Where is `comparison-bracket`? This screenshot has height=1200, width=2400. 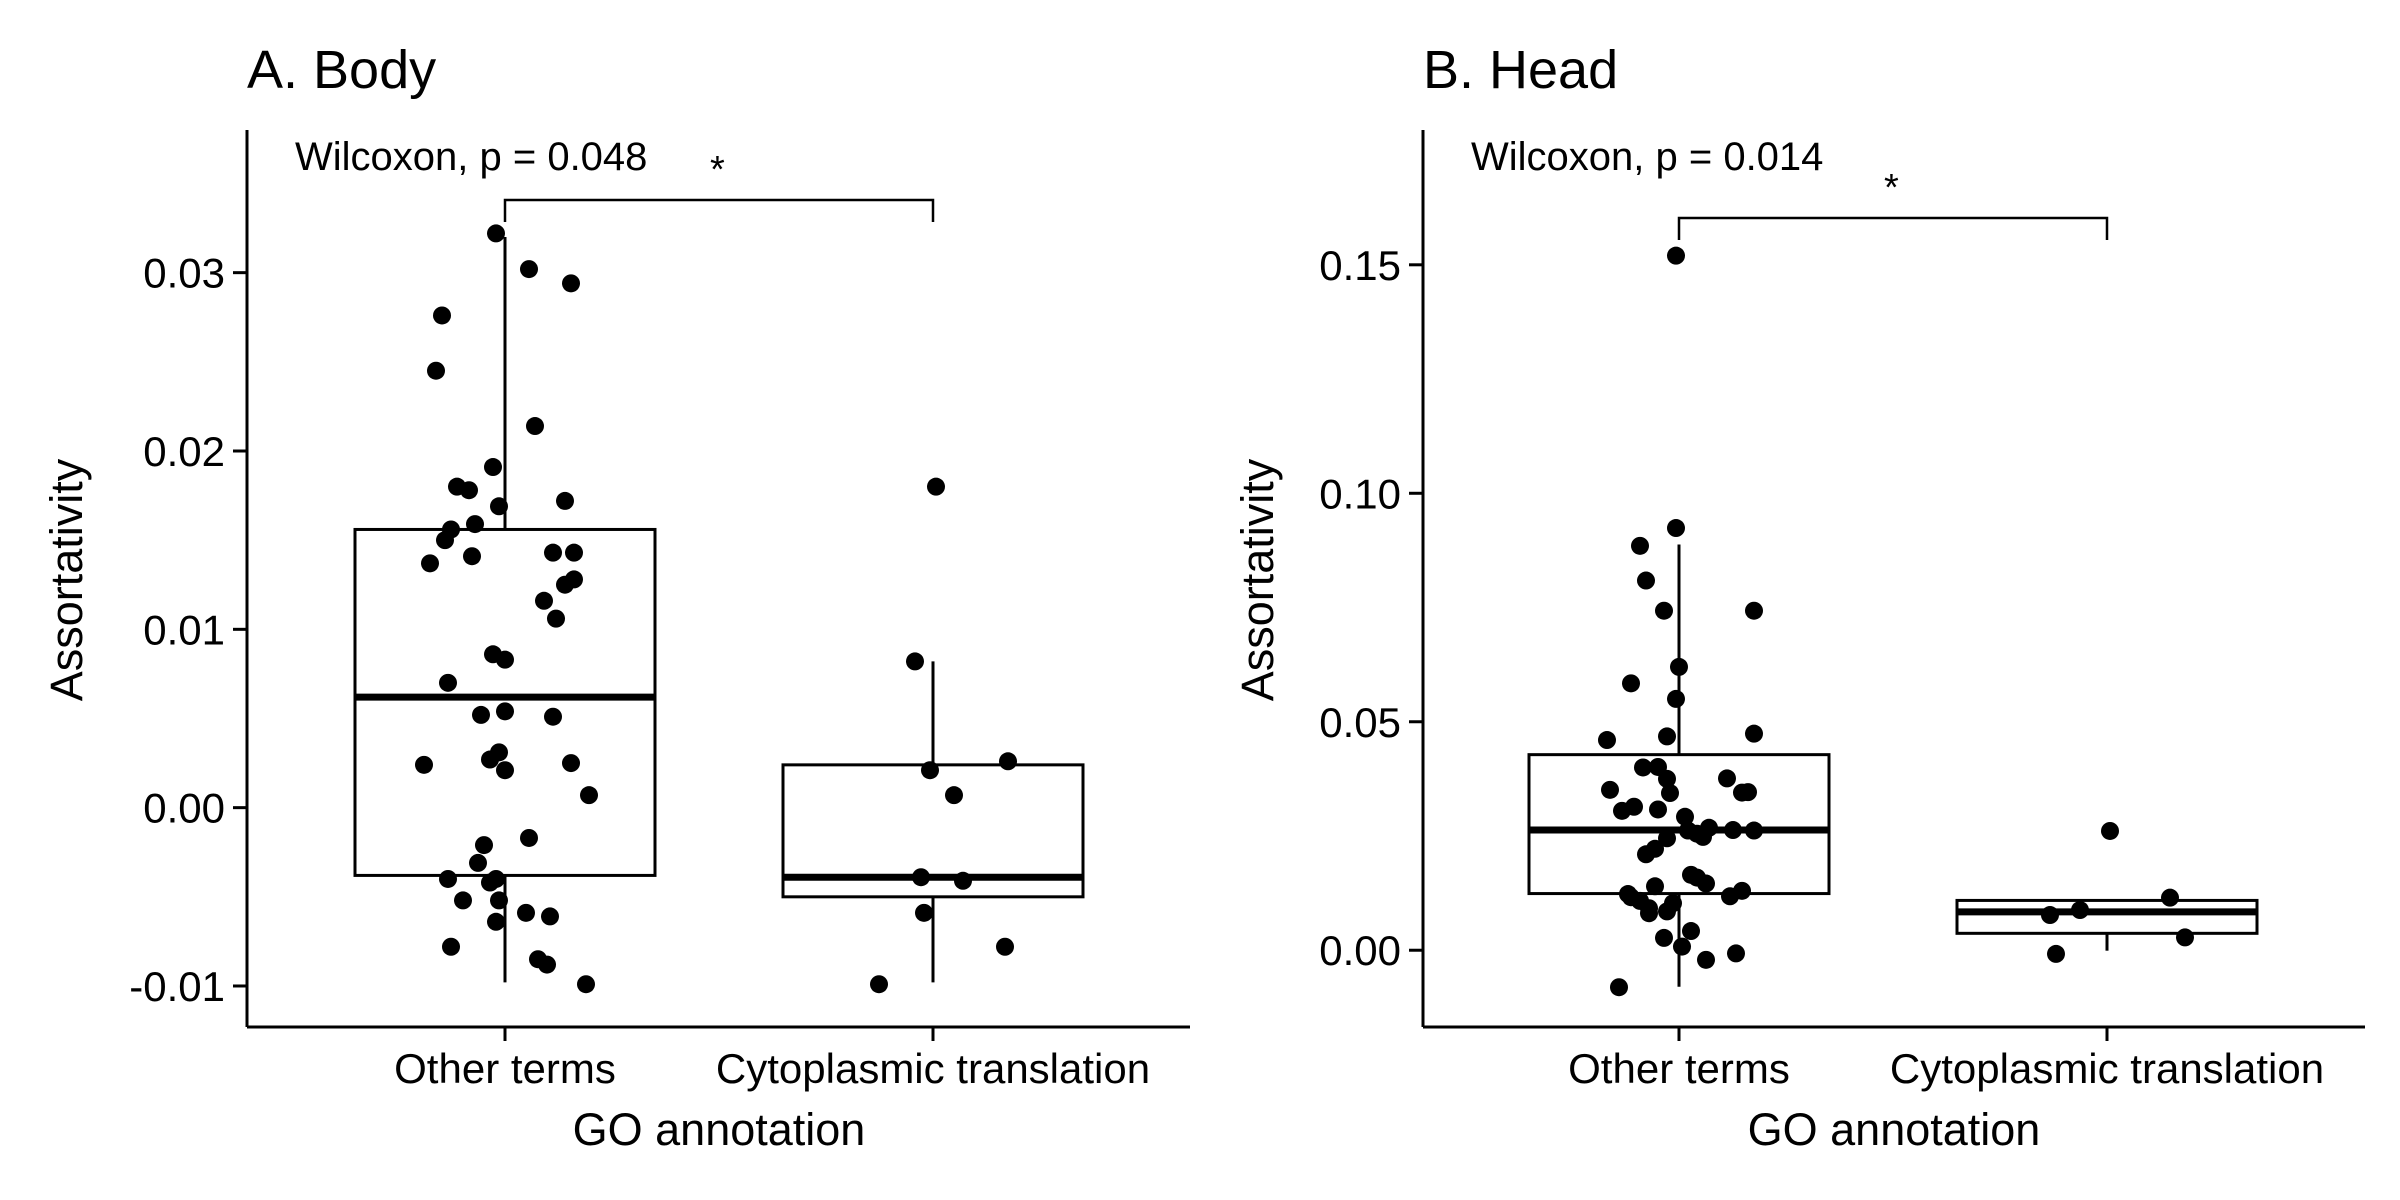
comparison-bracket is located at coordinates (719, 210).